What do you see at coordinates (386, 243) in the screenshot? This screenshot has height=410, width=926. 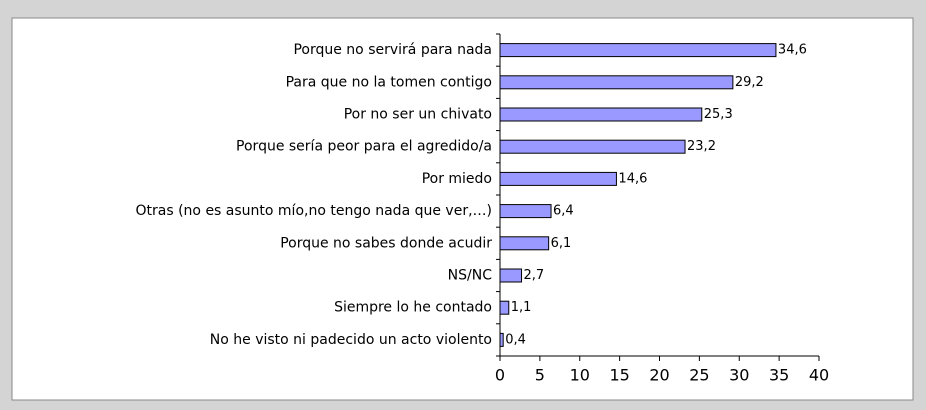 I see `y-tick-label: Porque no sabes donde acudir` at bounding box center [386, 243].